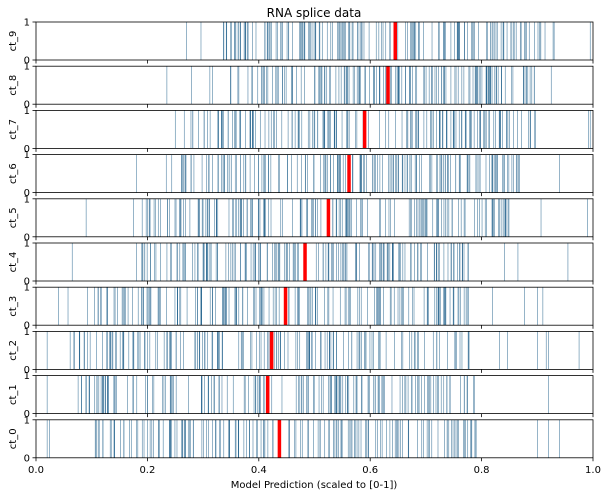  Describe the element at coordinates (314, 470) in the screenshot. I see `x-axis: 0.0 0.2 0.4 0.6 0.8 1.0` at that location.